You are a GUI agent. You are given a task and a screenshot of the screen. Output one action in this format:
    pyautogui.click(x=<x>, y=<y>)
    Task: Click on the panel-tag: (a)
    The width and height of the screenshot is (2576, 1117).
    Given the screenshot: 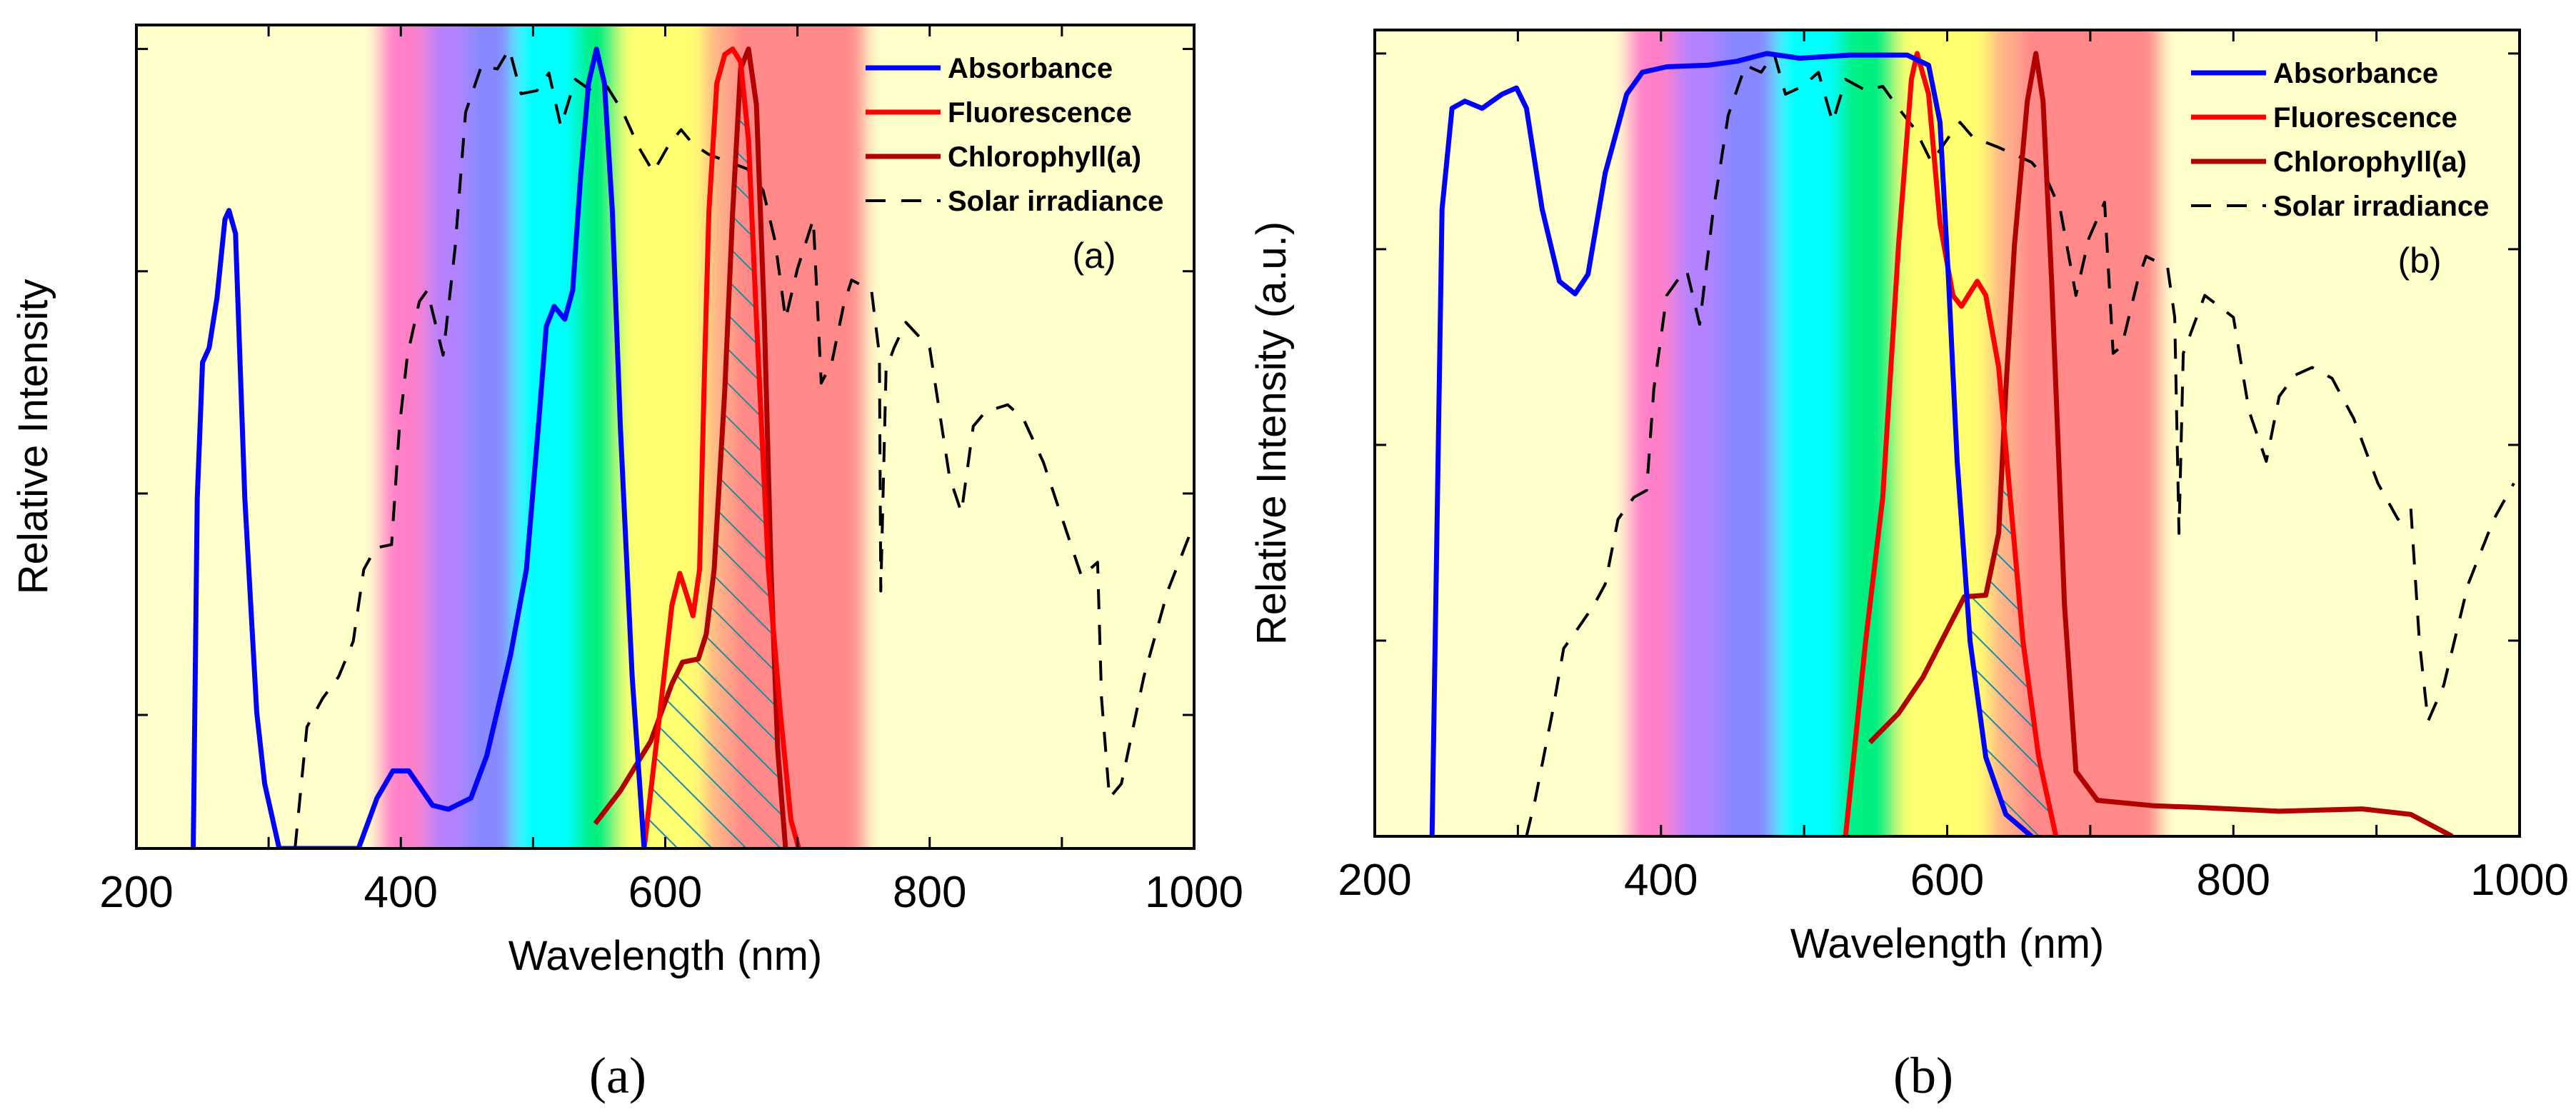 What is the action you would take?
    pyautogui.click(x=1094, y=256)
    